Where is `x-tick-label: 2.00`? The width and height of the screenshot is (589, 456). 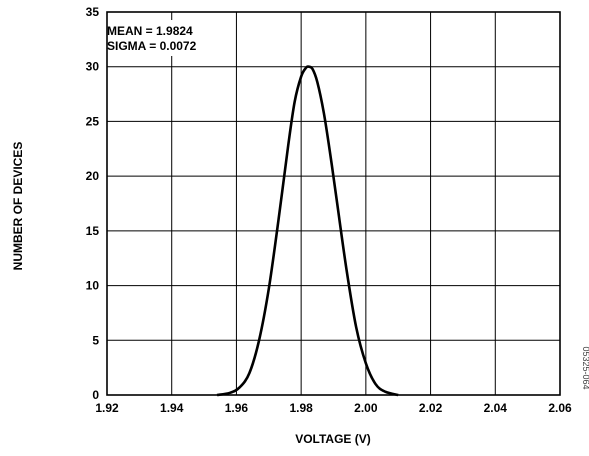
x-tick-label: 2.00 is located at coordinates (366, 408).